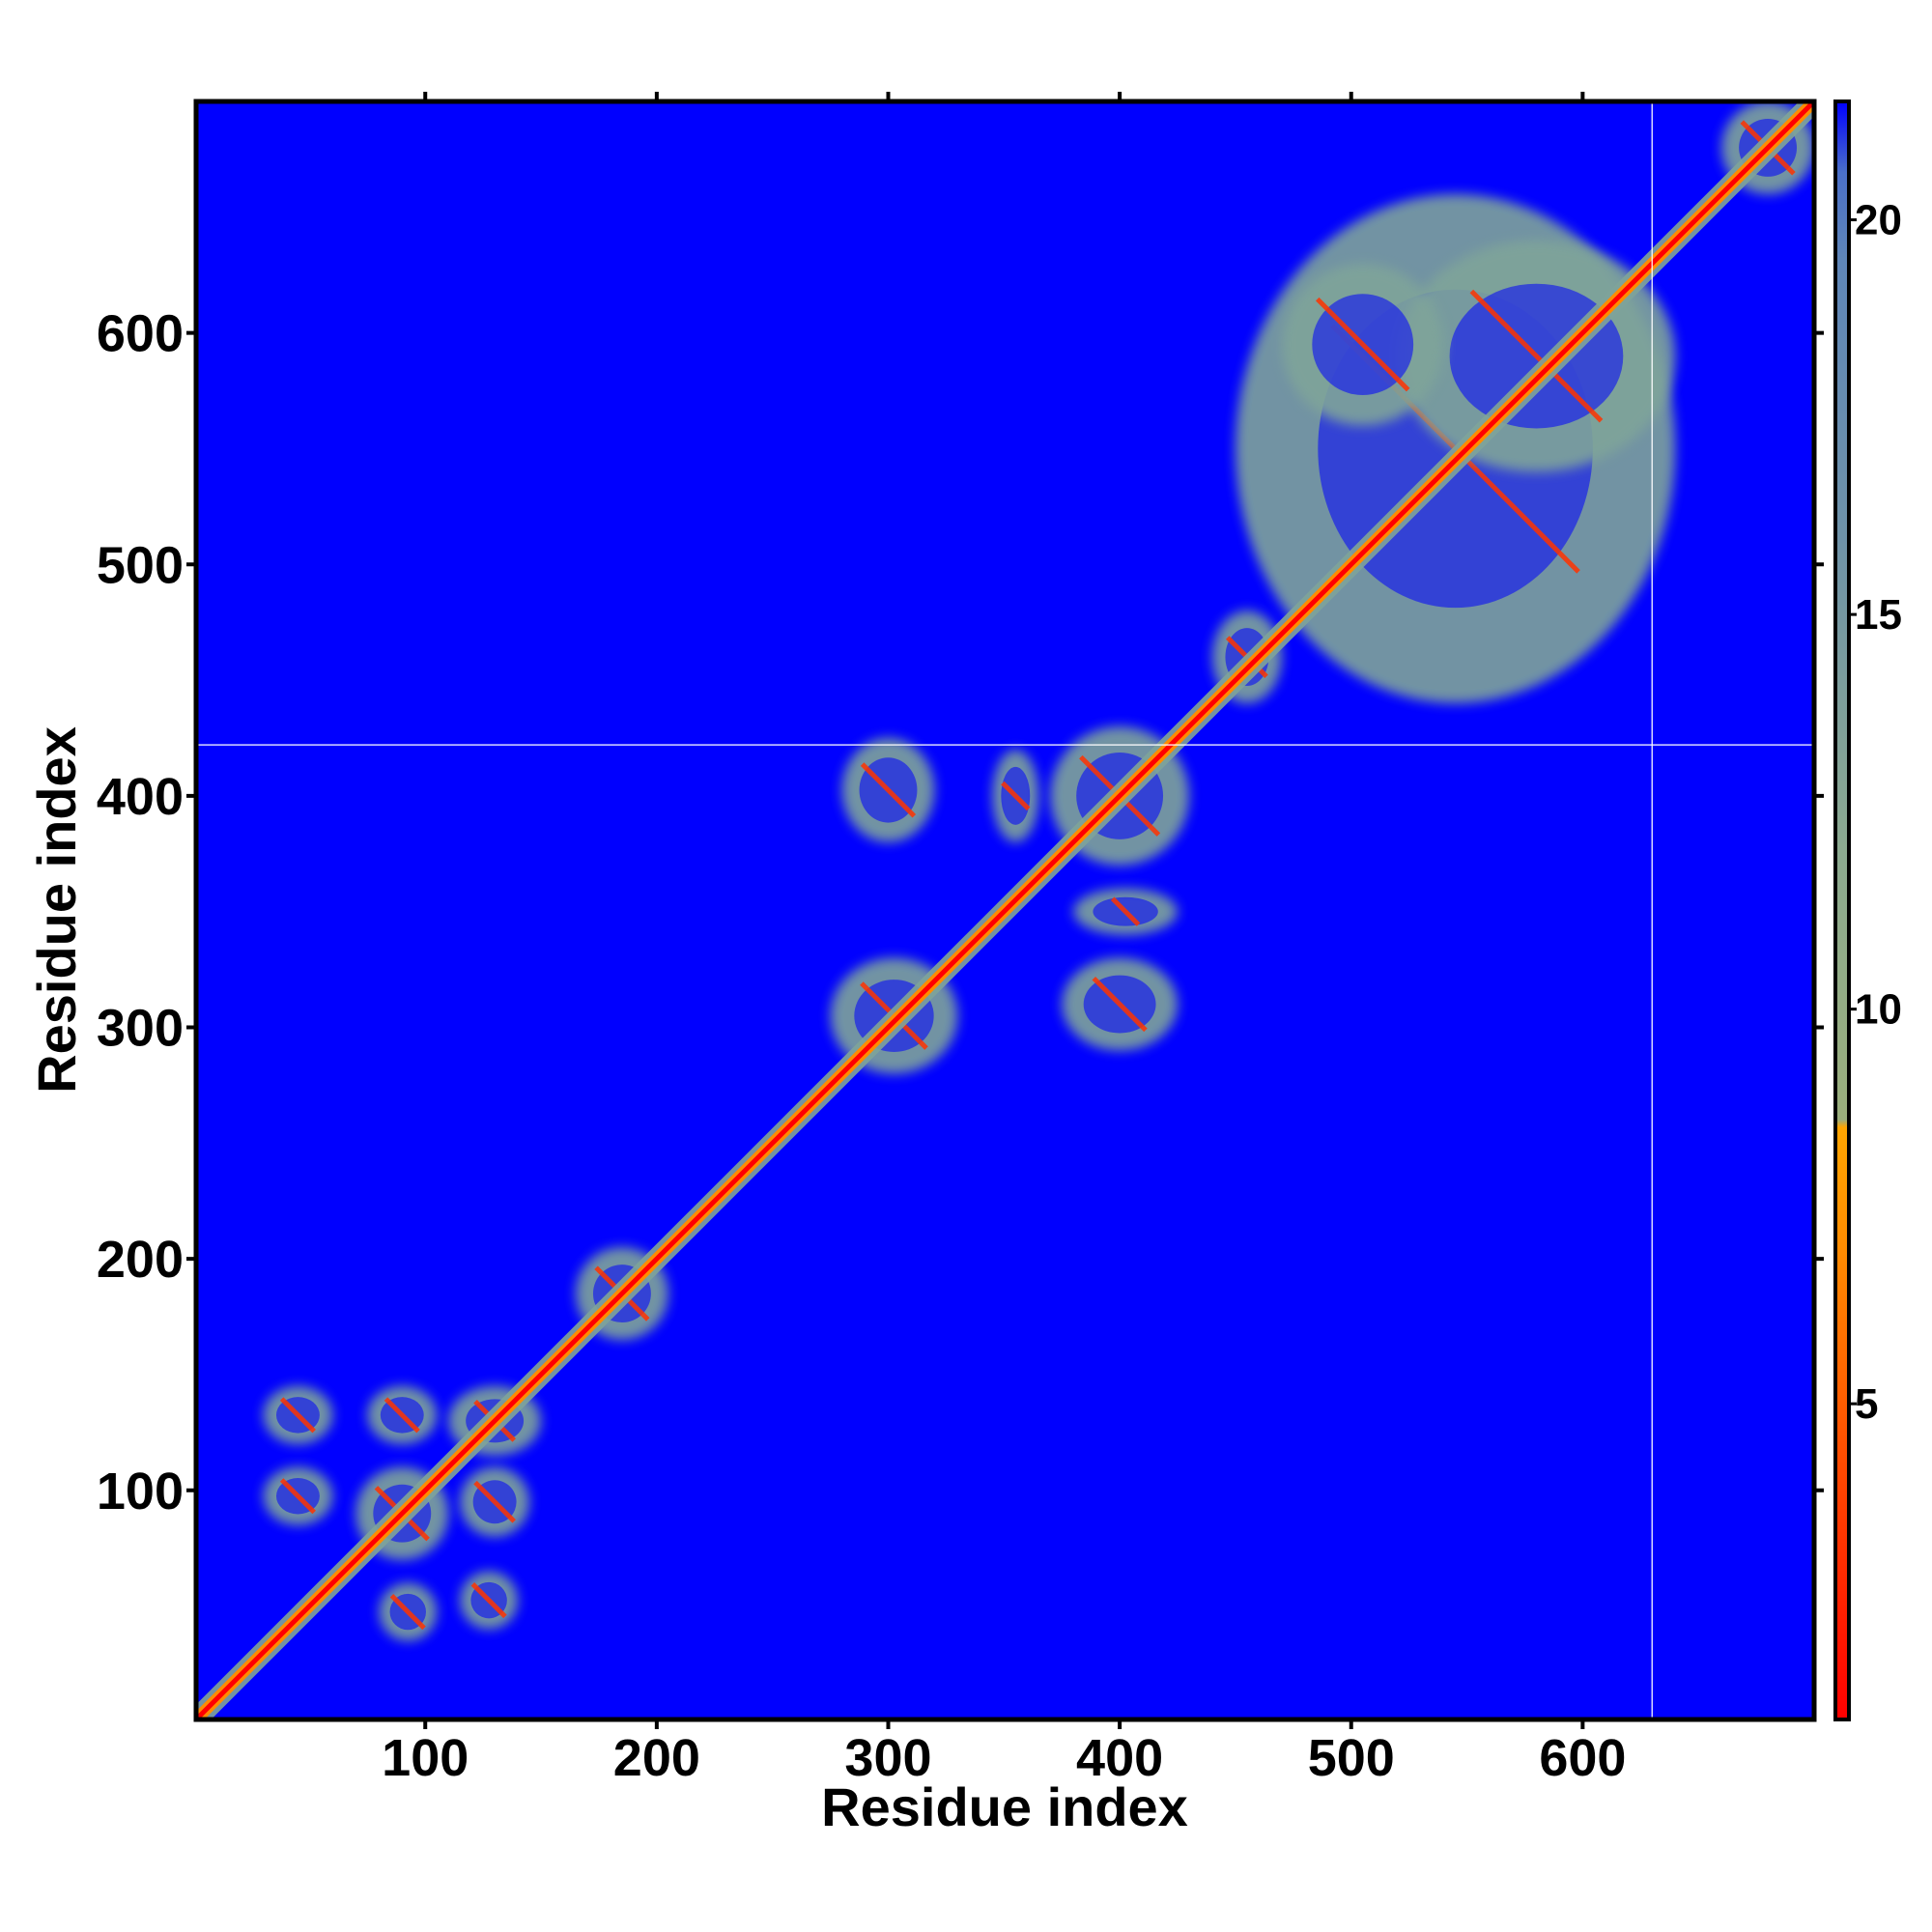 This screenshot has height=1932, width=1932. Describe the element at coordinates (887, 1758) in the screenshot. I see `x-tick-label: 300` at that location.